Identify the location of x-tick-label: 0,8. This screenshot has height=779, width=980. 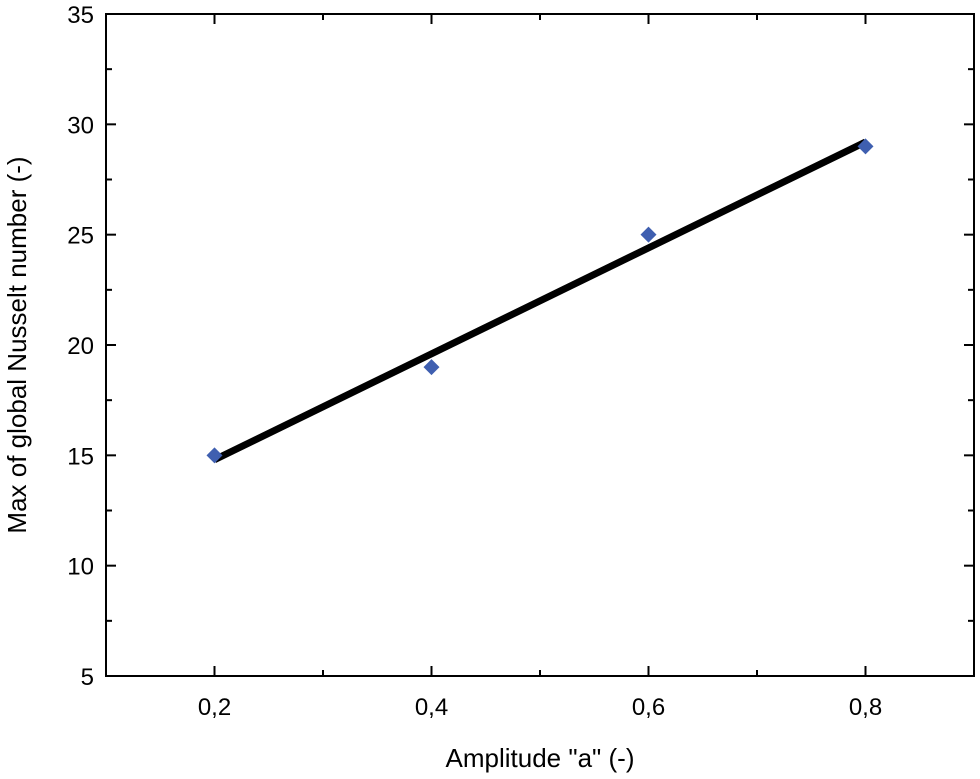
(865, 707).